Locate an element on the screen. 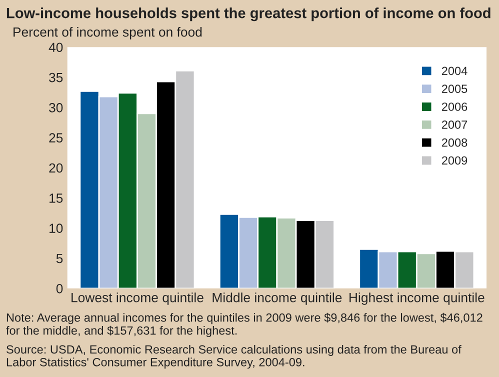  legend-label: 2005 is located at coordinates (455, 89).